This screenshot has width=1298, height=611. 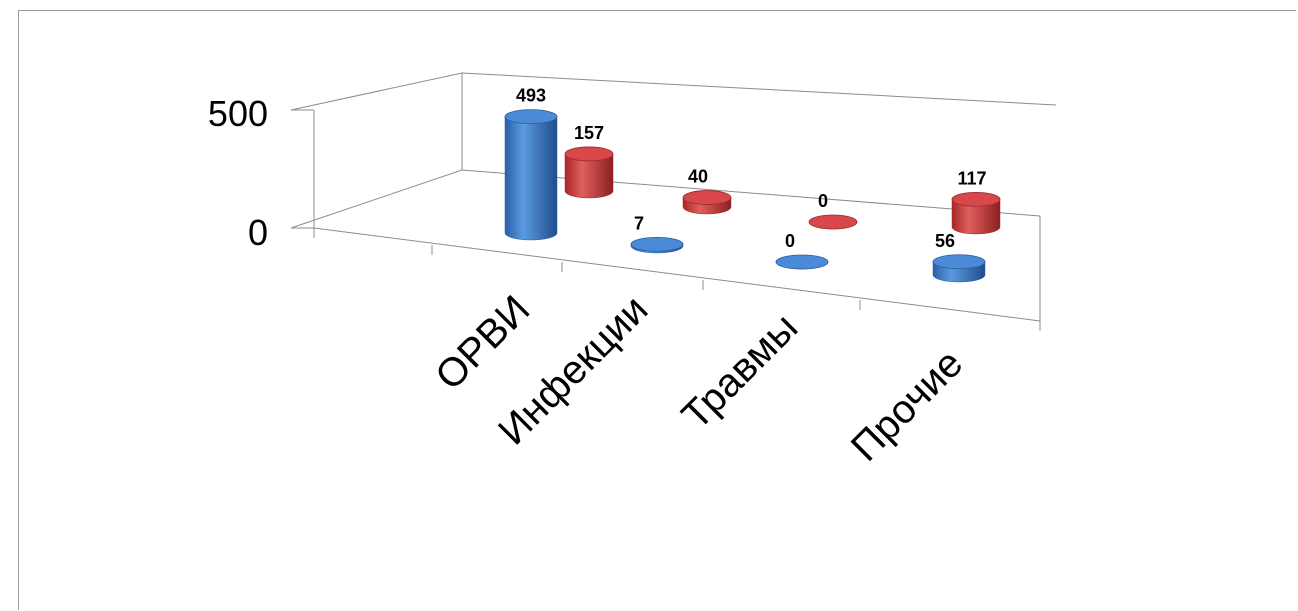 I want to click on gridline-0-back, so click(x=665, y=199).